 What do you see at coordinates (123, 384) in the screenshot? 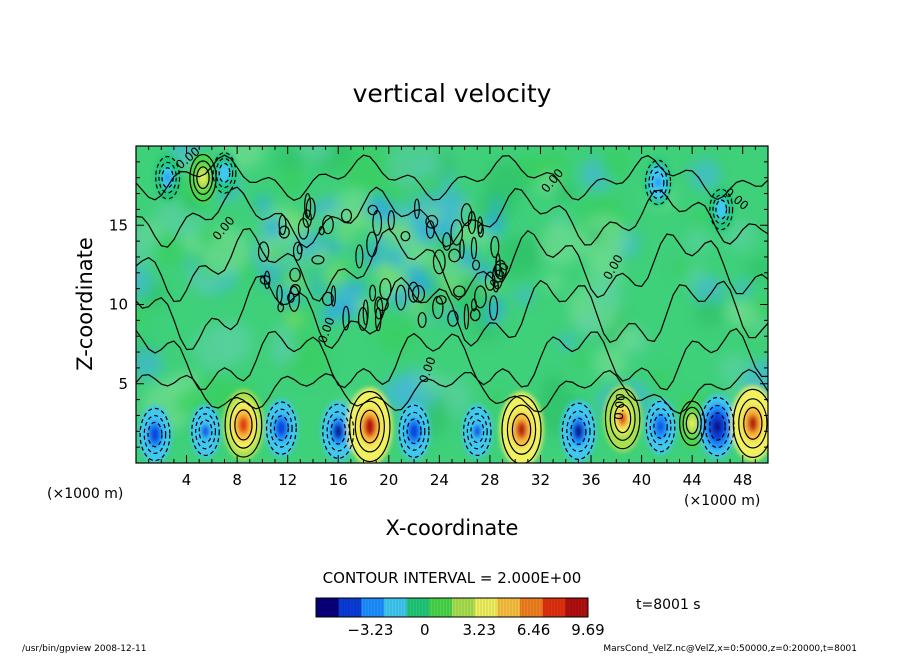
I see `y-tick-label: 5` at bounding box center [123, 384].